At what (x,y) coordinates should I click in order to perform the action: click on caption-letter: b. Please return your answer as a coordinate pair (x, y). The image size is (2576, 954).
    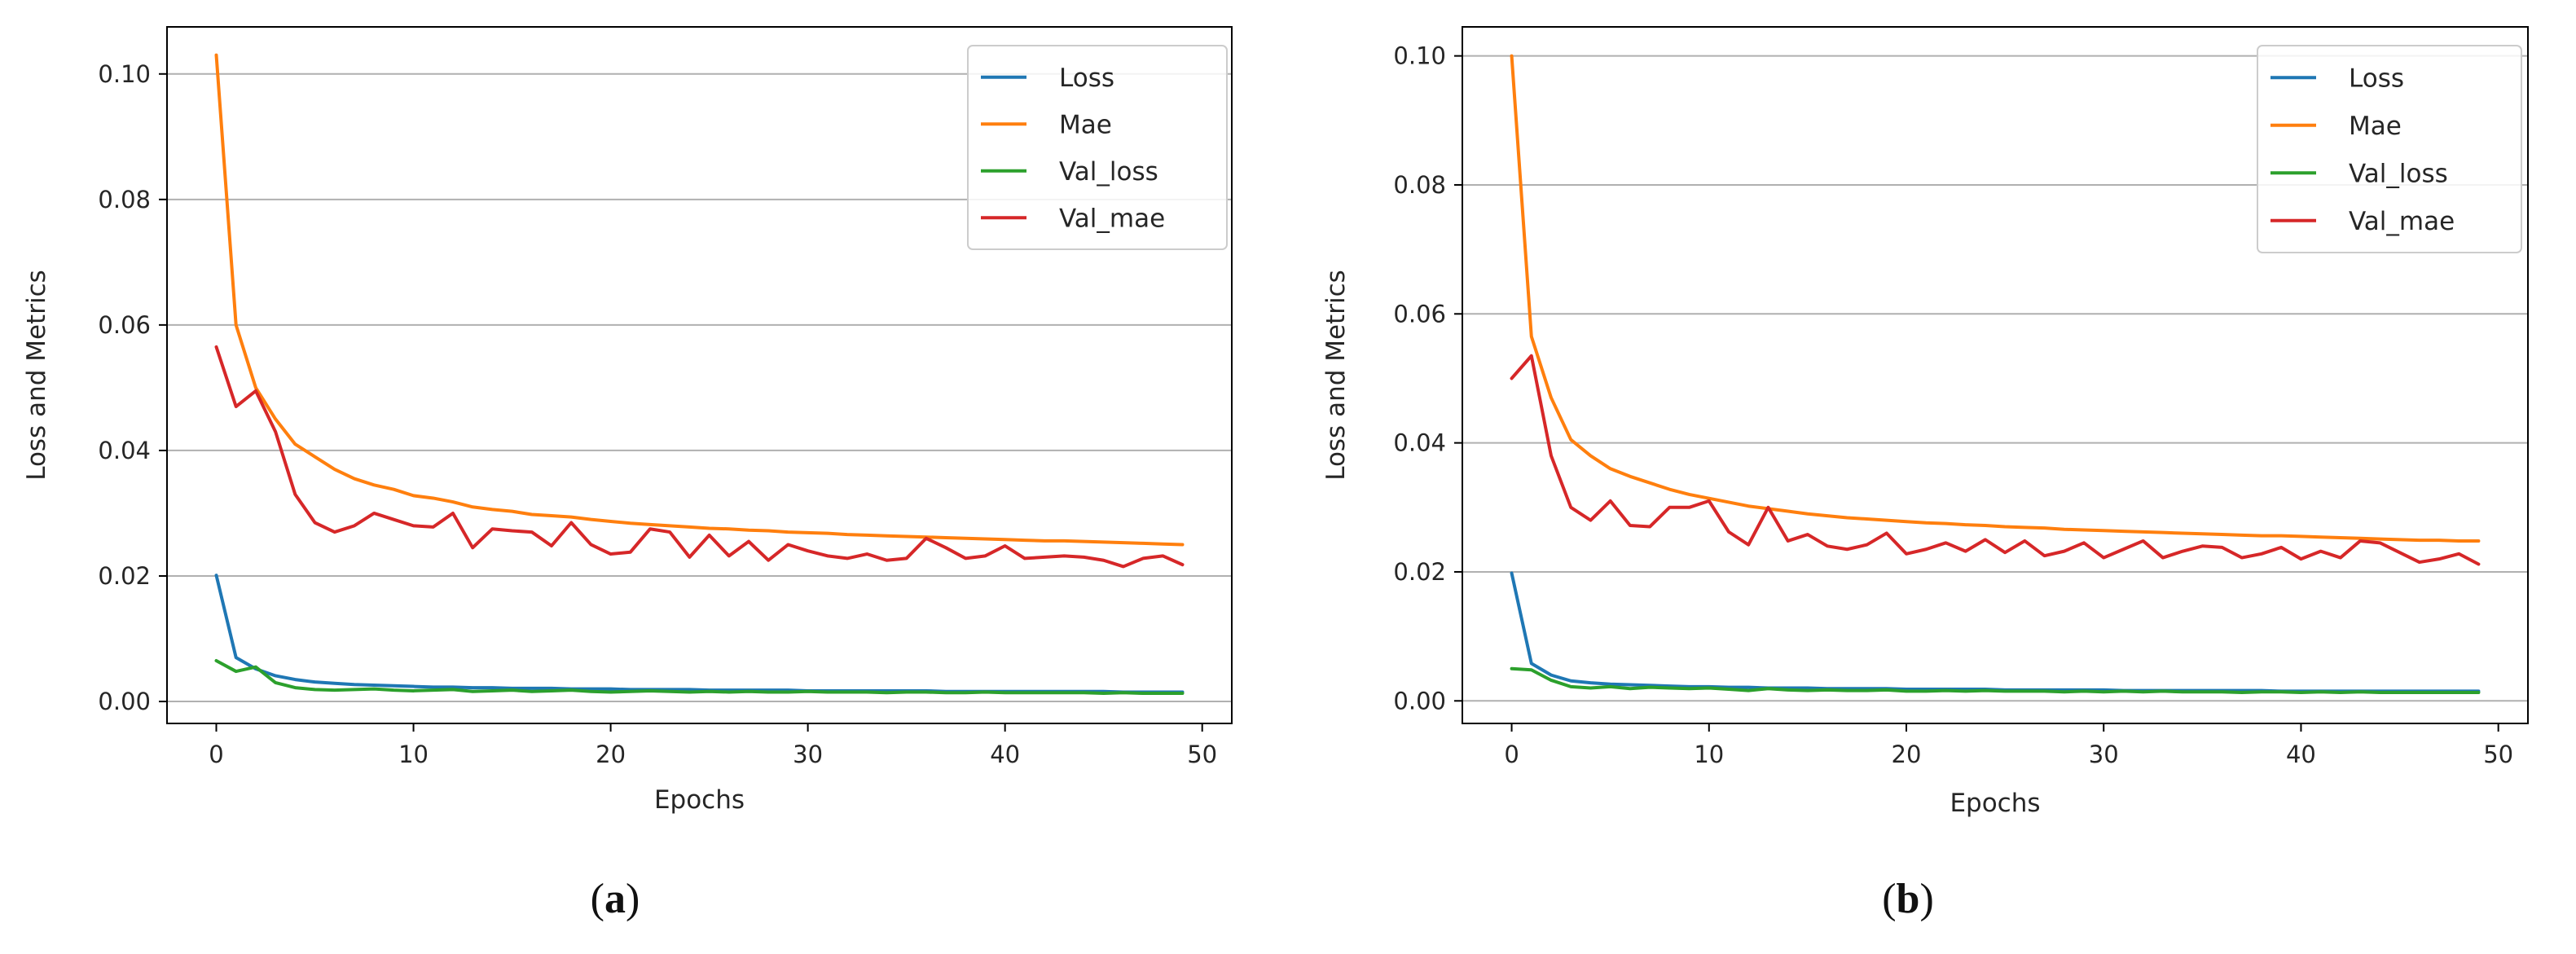
    Looking at the image, I should click on (1908, 899).